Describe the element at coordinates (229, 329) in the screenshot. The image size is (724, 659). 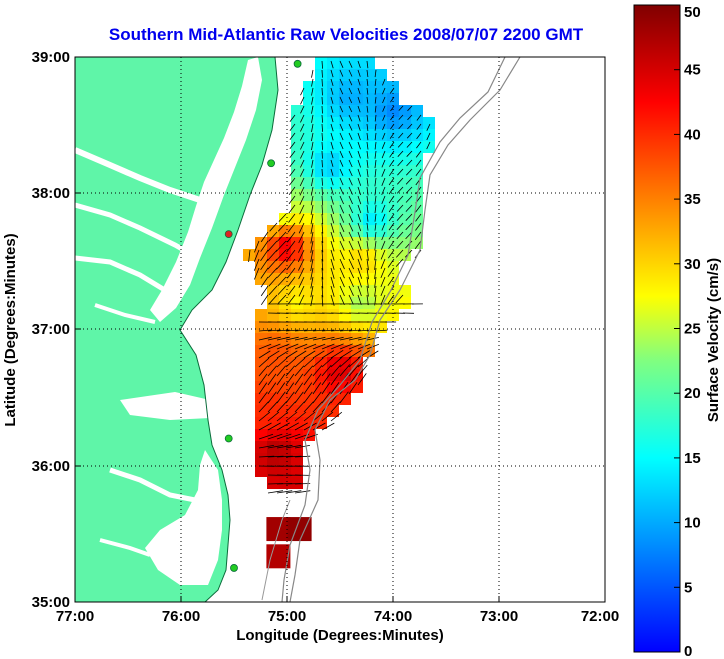
I see `coastline` at that location.